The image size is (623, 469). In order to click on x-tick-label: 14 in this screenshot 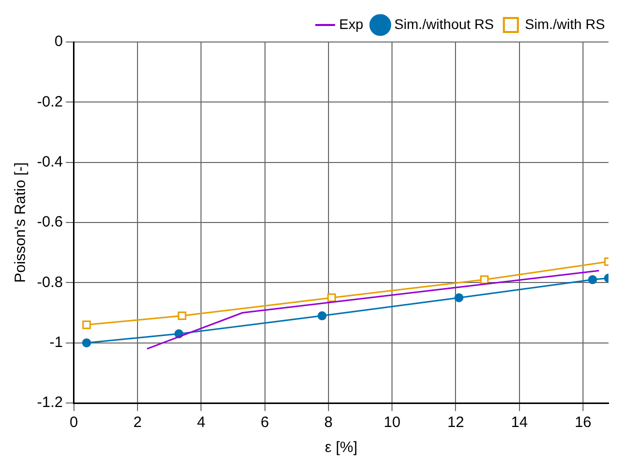, I will do `click(519, 423)`.